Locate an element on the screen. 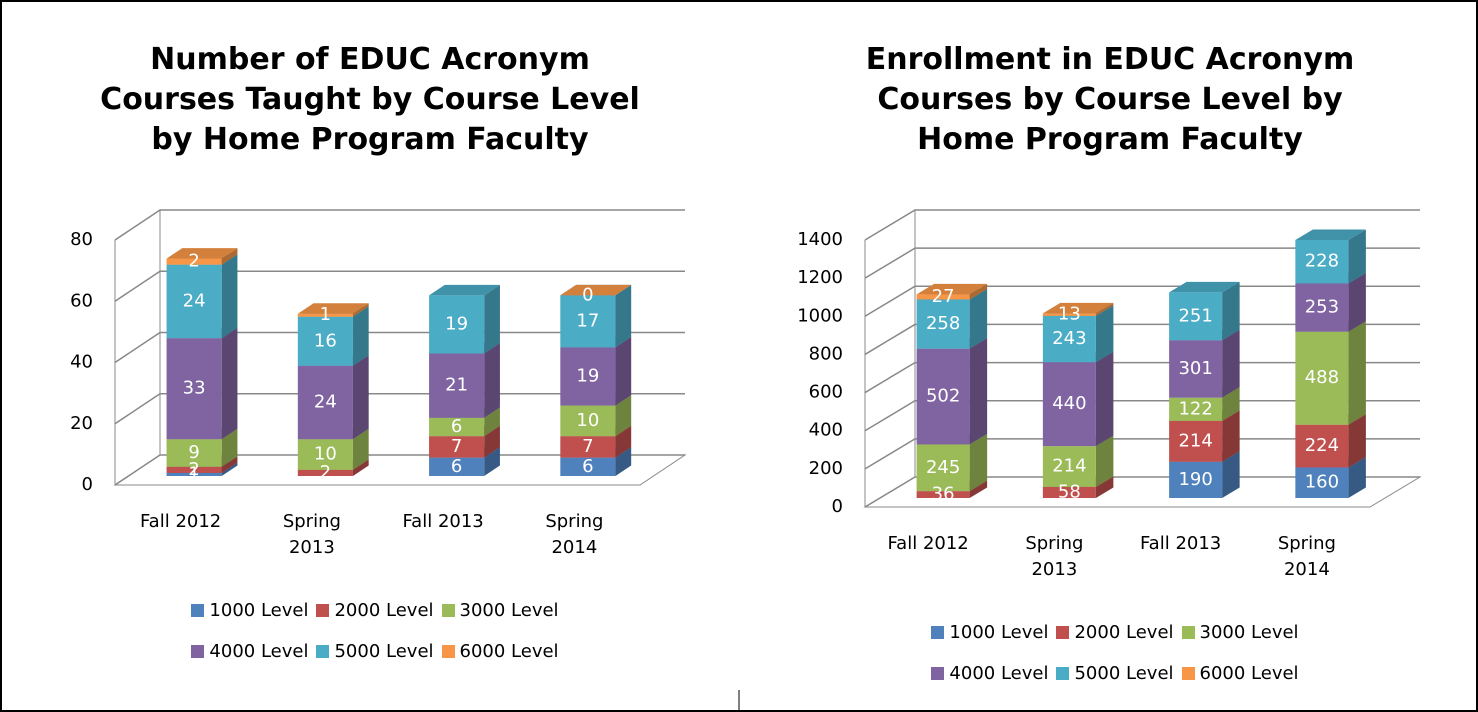  y-tick-label: 40 is located at coordinates (81, 362).